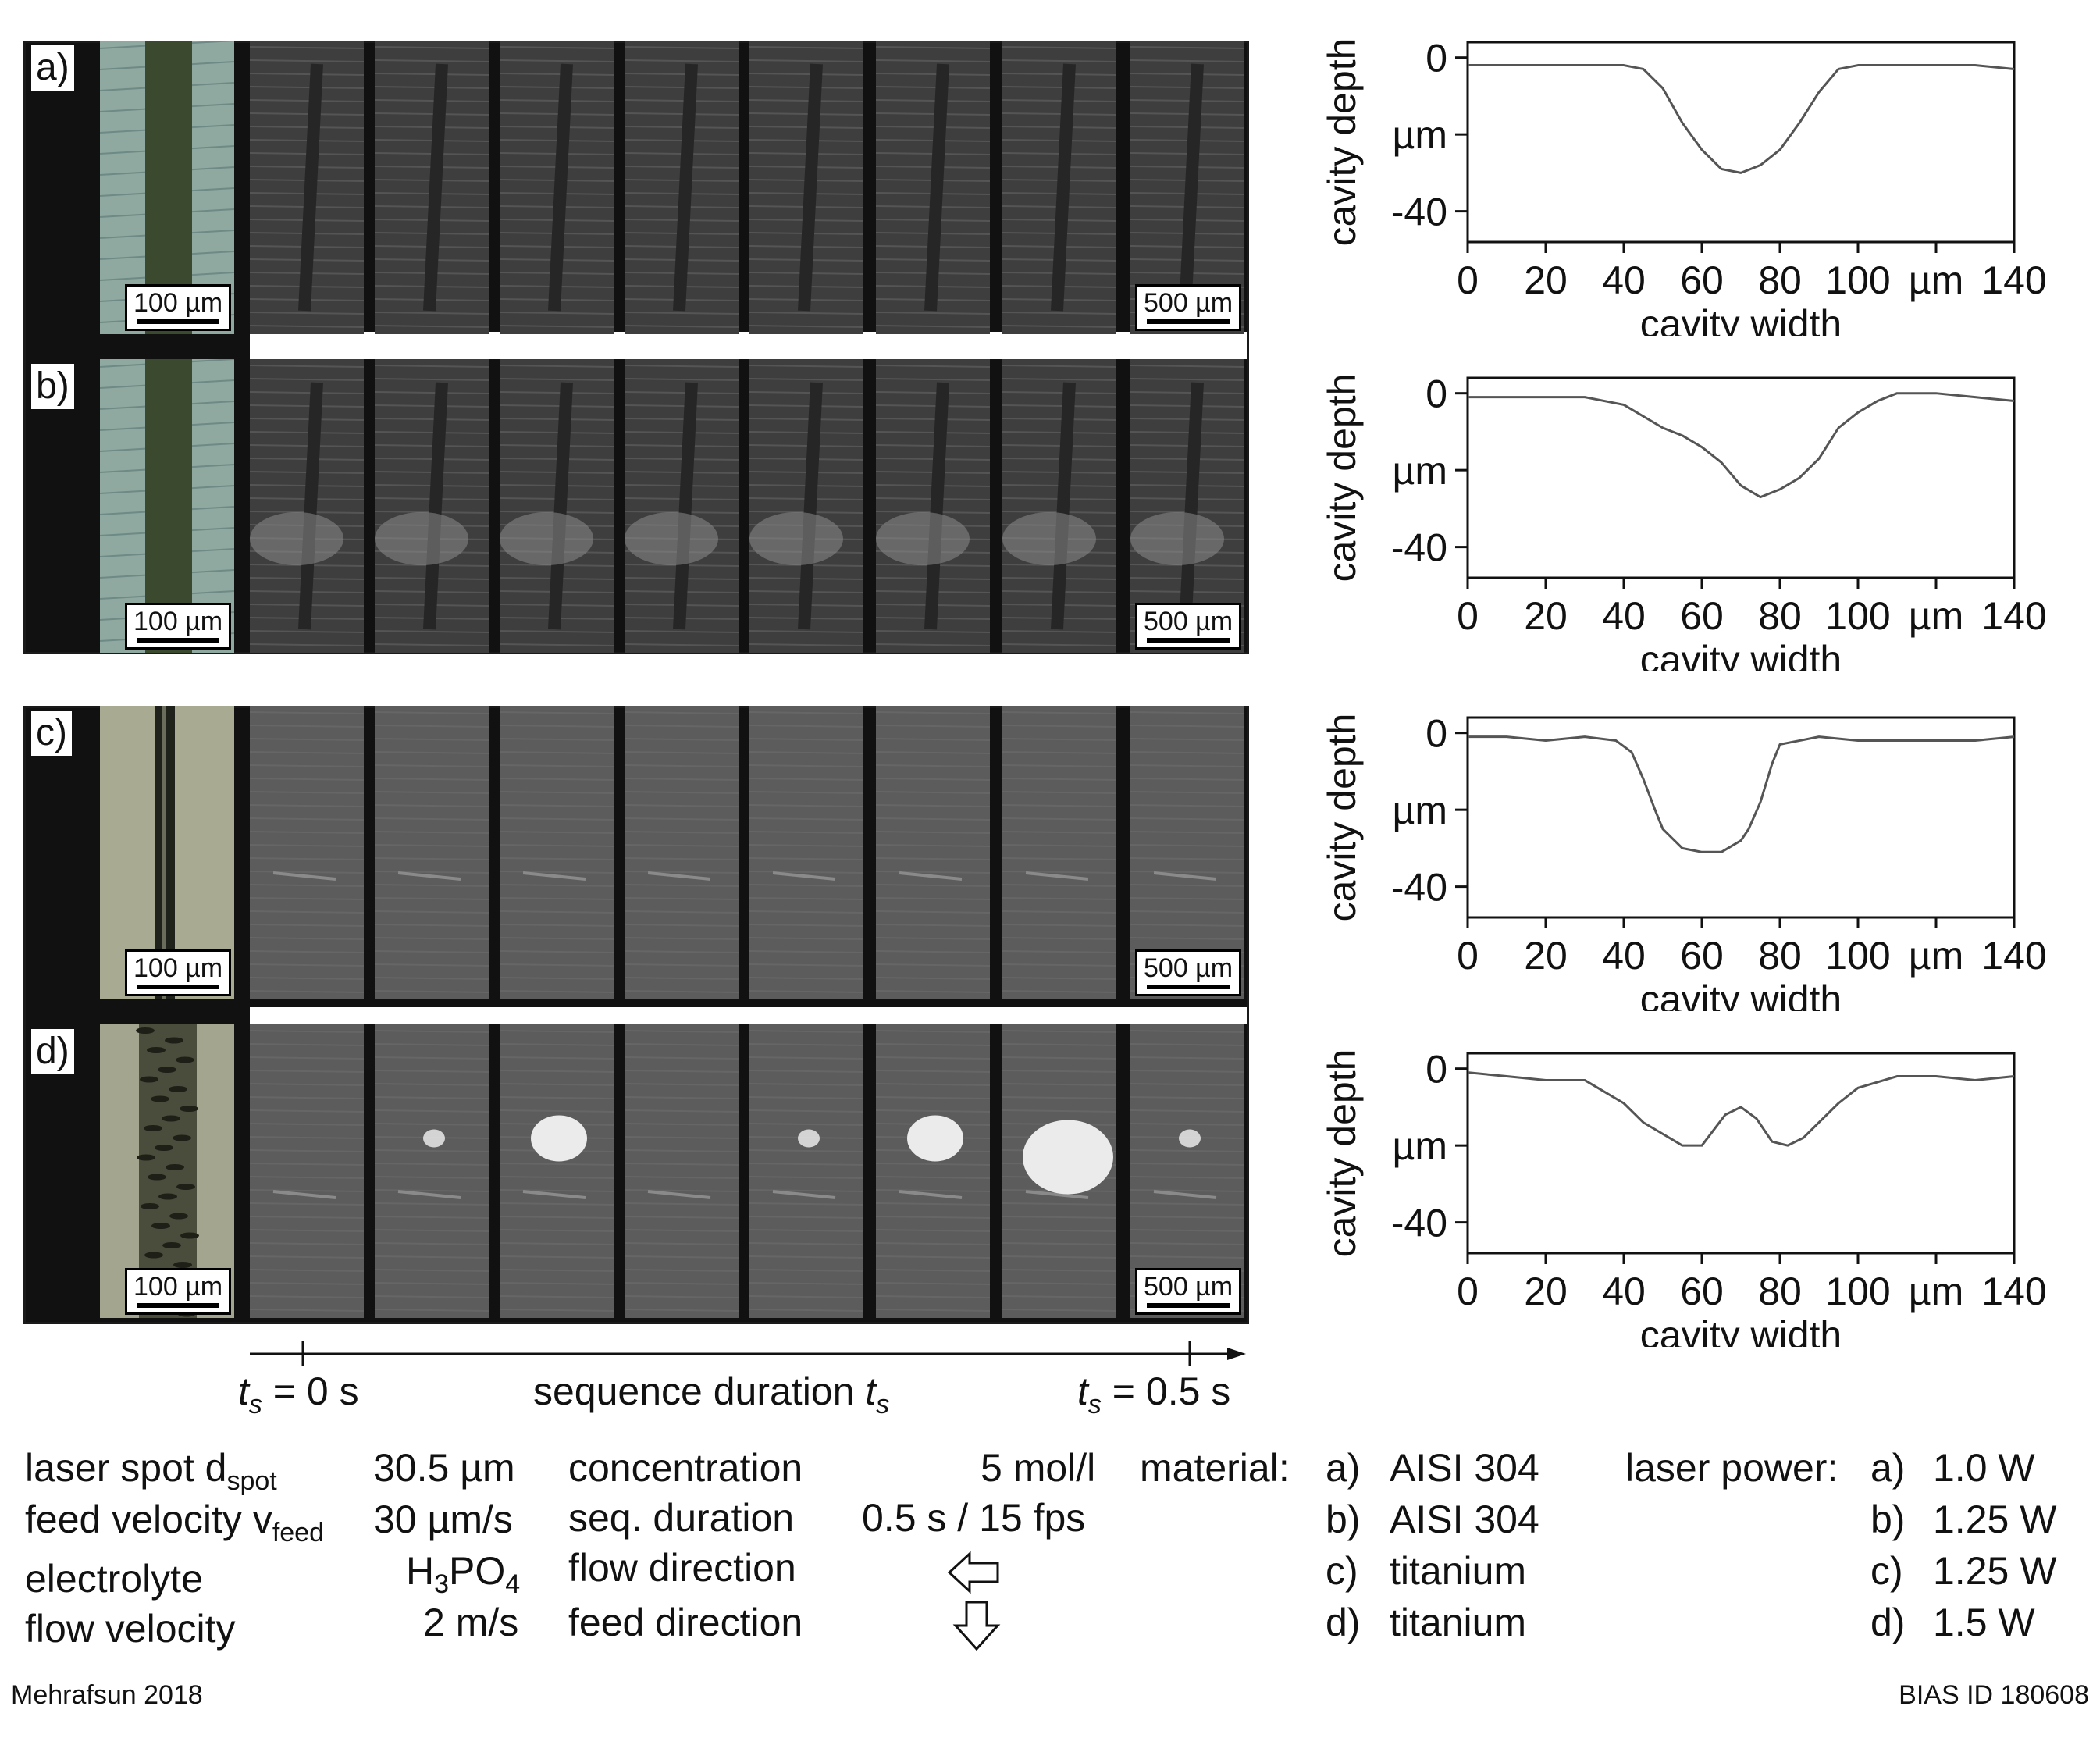 This screenshot has width=2100, height=1738. What do you see at coordinates (463, 1574) in the screenshot?
I see `electrolyte-value: H3PO4` at bounding box center [463, 1574].